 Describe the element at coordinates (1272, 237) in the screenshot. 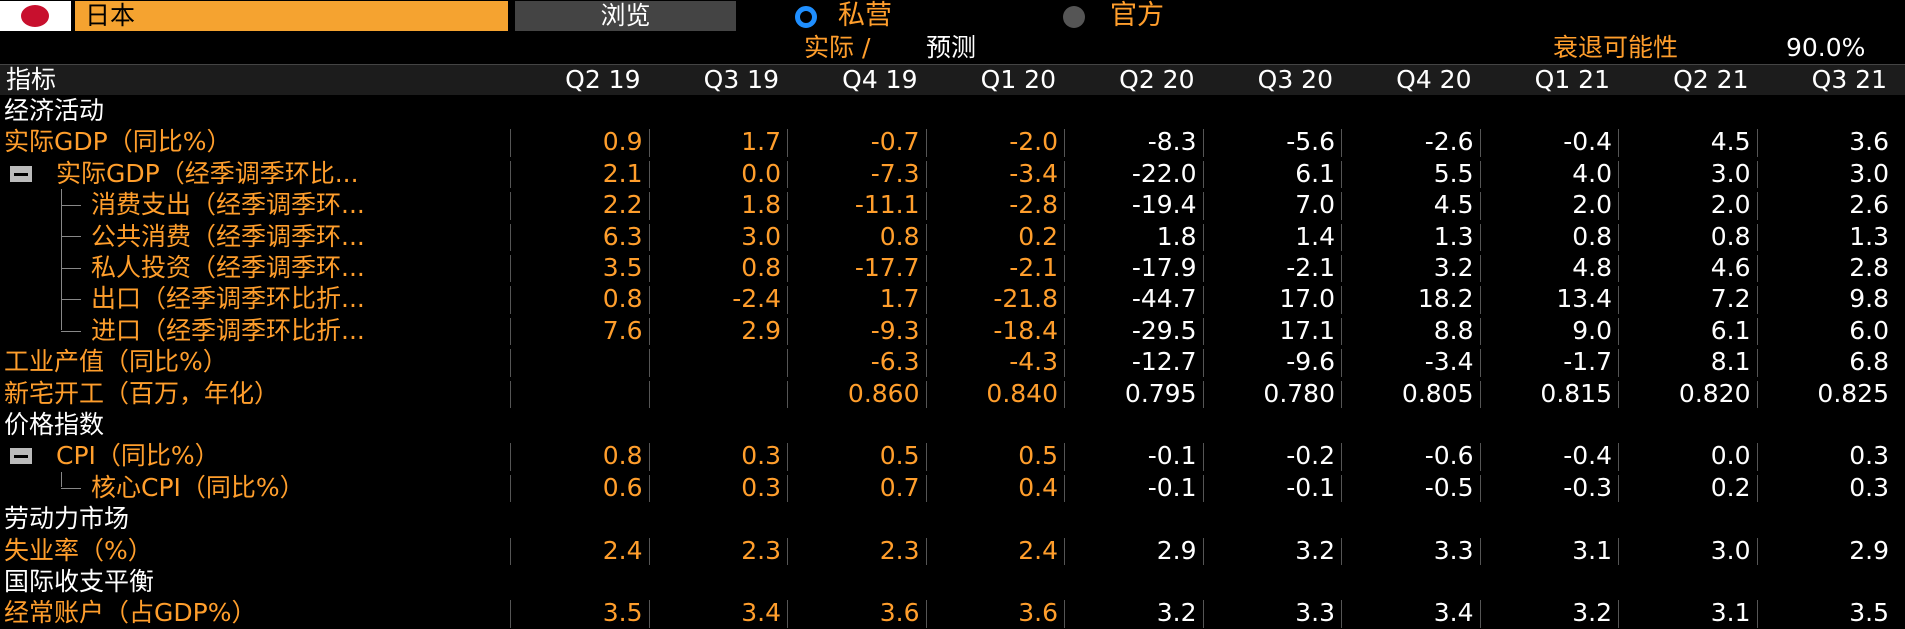

I see `value-cell: 1.4` at that location.